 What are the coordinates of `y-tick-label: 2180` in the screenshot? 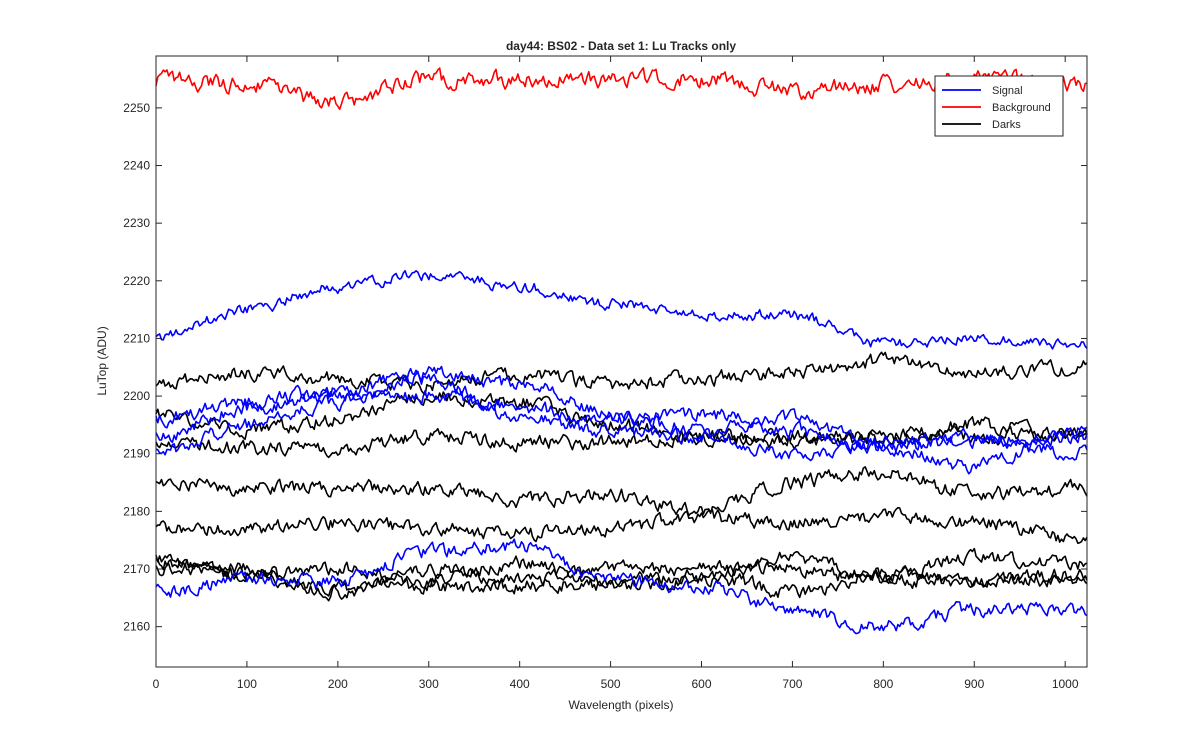 It's located at (136, 511).